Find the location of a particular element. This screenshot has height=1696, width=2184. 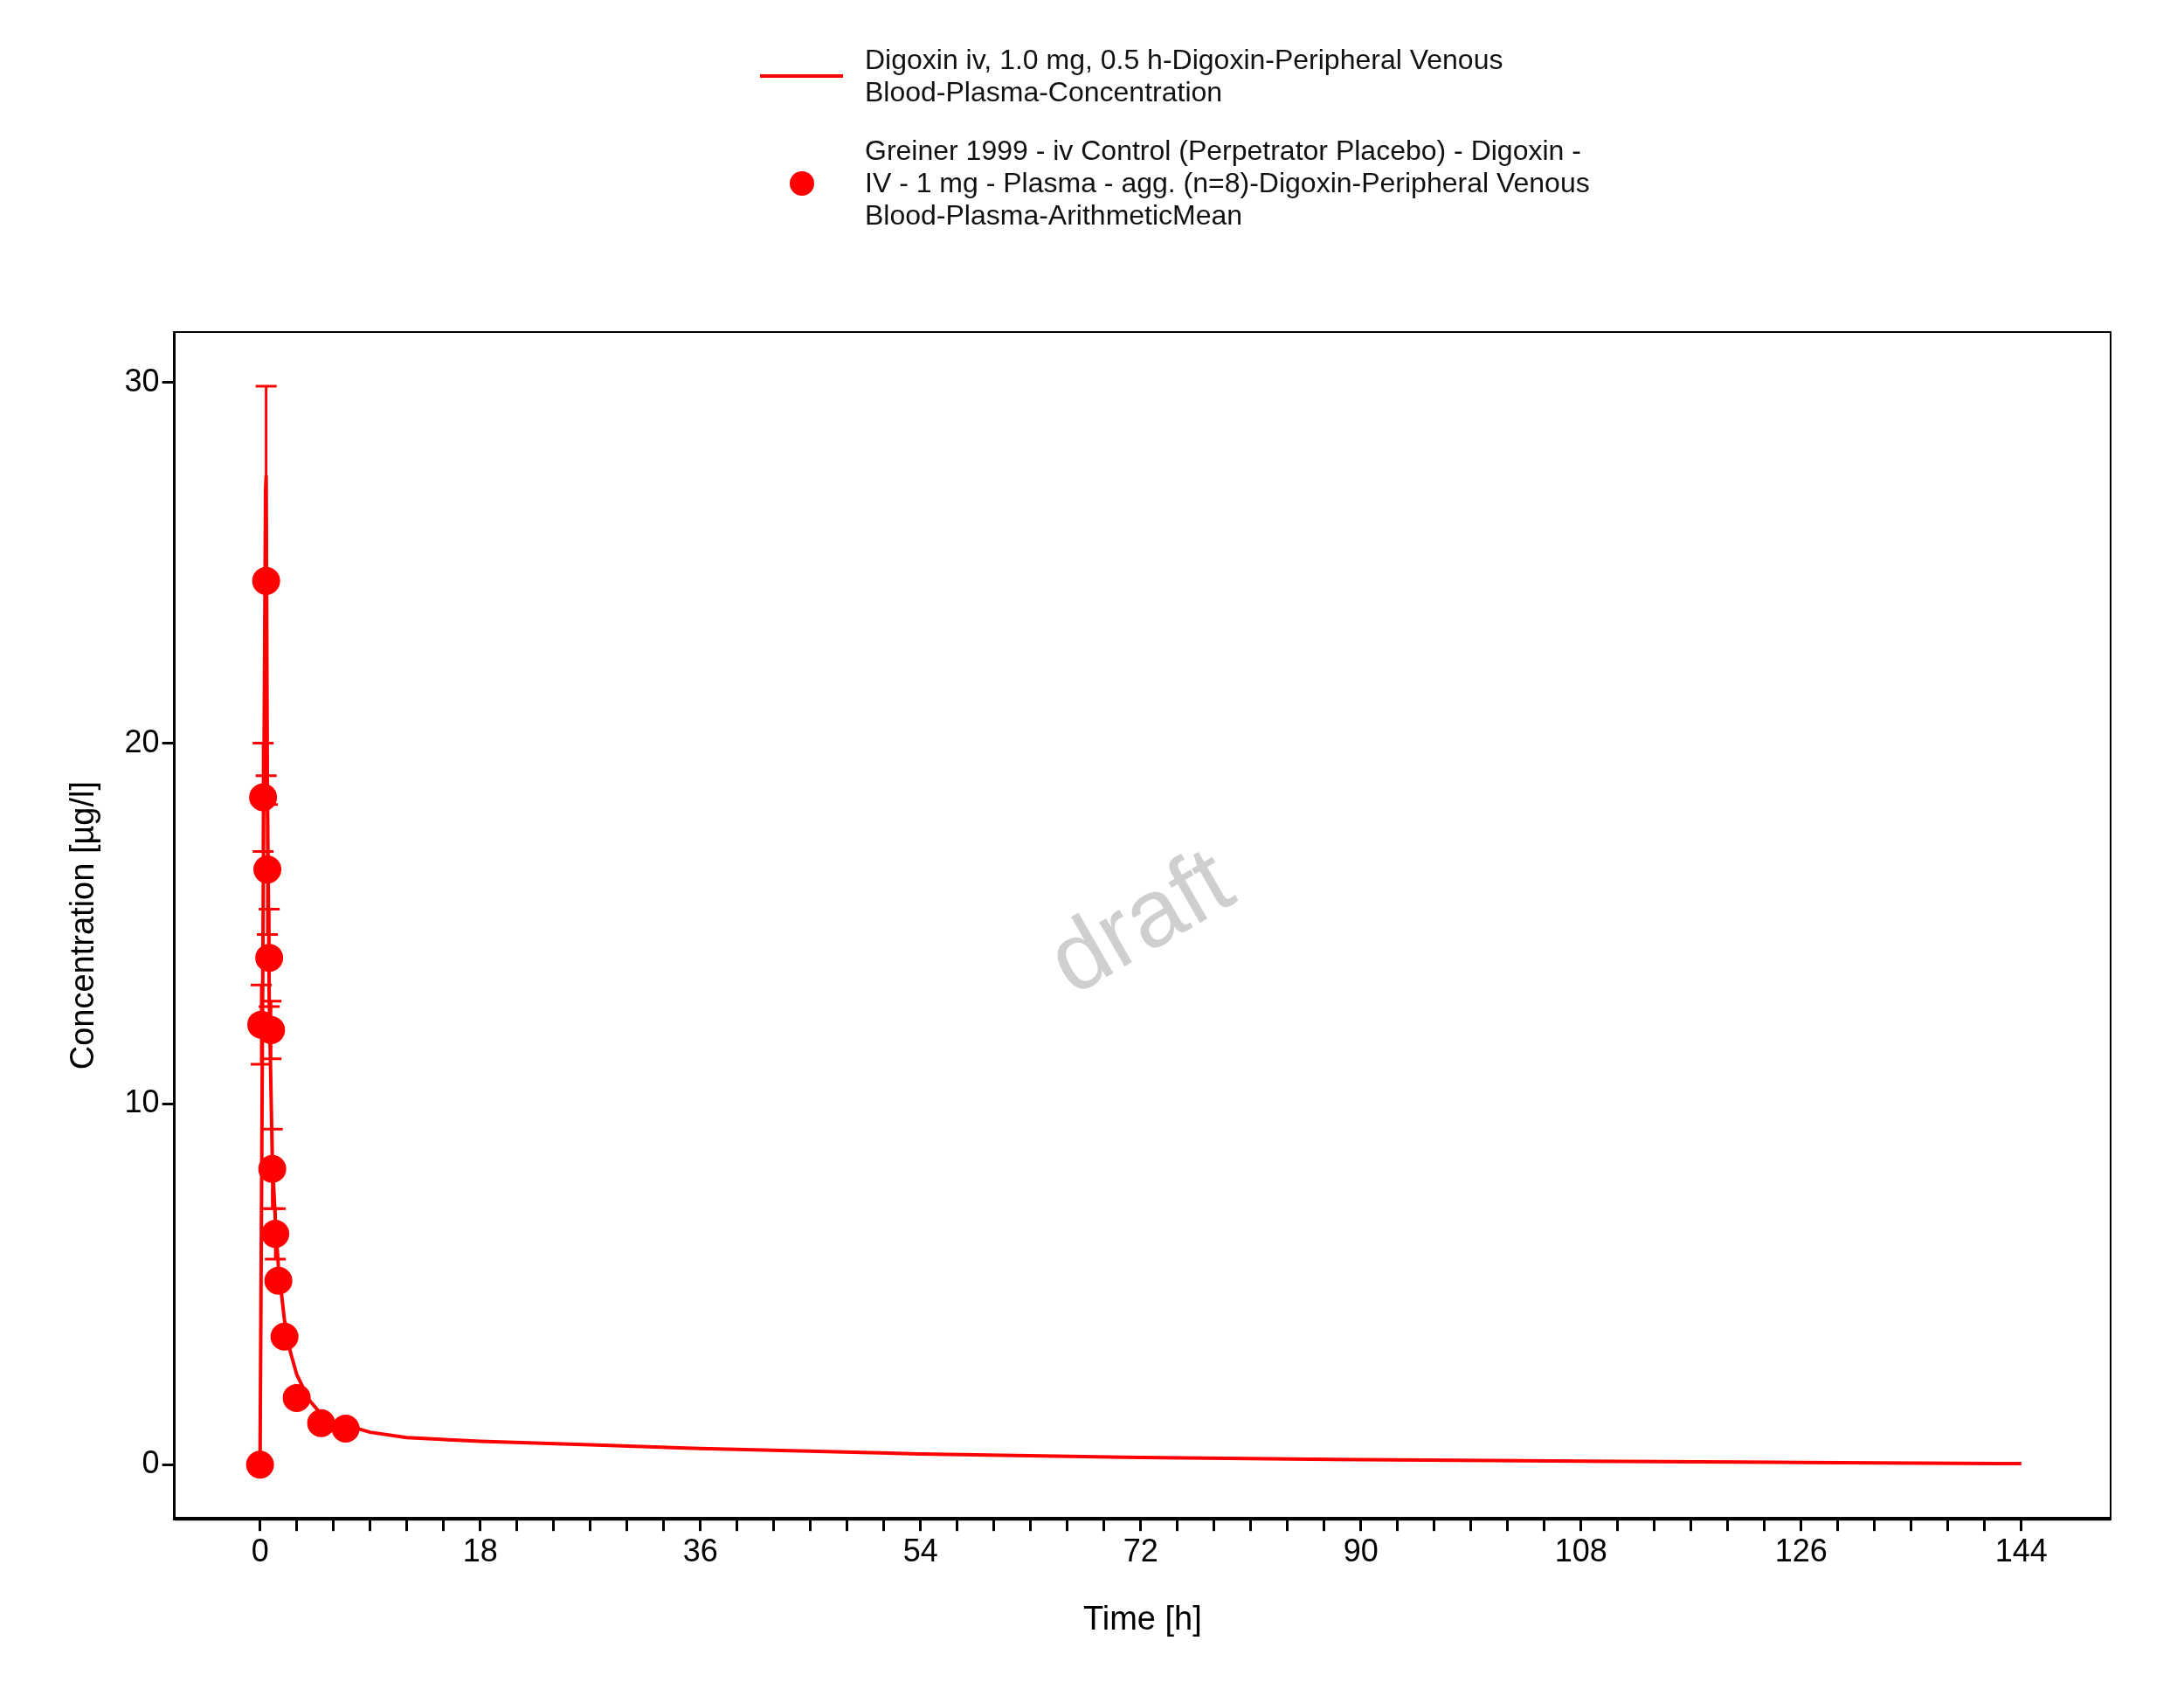

x-tick-label: 90 is located at coordinates (1361, 1550).